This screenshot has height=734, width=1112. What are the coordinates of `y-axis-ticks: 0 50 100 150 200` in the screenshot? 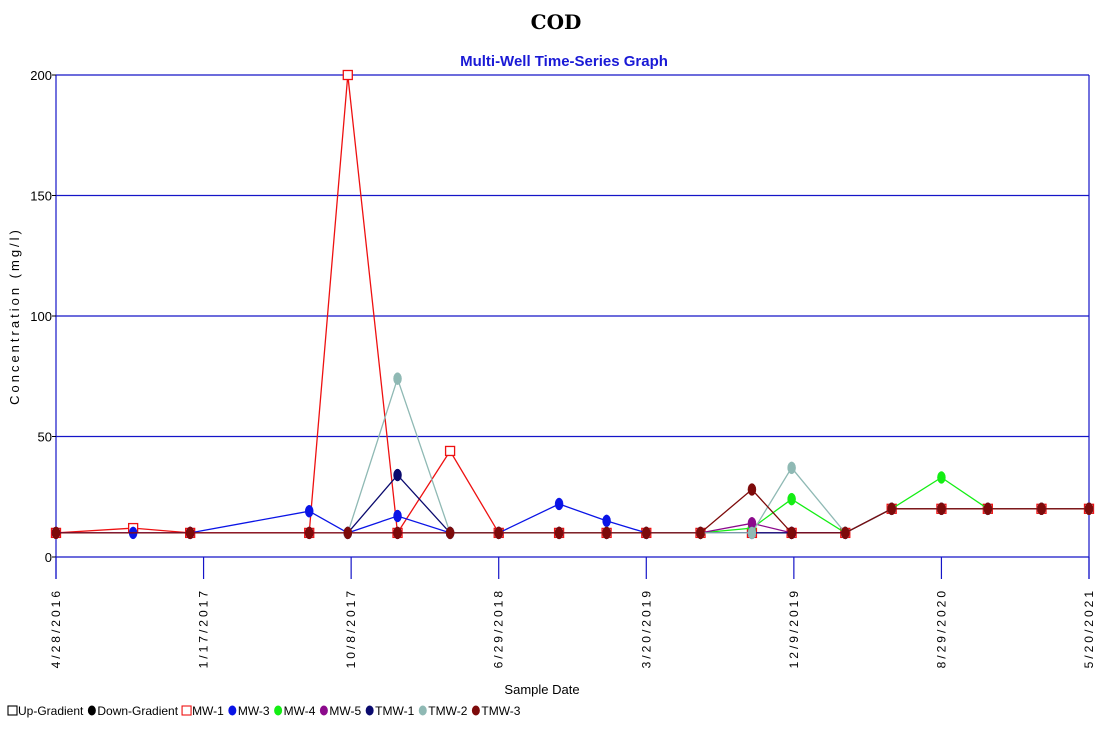 It's located at (43, 316).